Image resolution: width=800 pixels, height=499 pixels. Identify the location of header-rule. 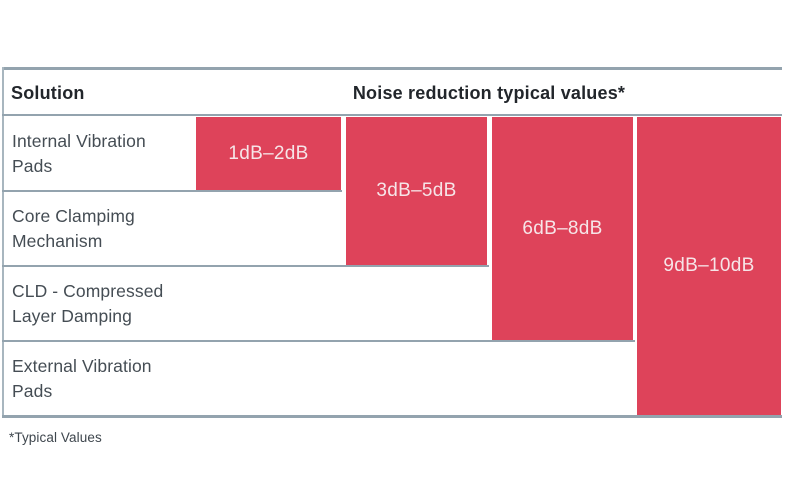
(392, 115).